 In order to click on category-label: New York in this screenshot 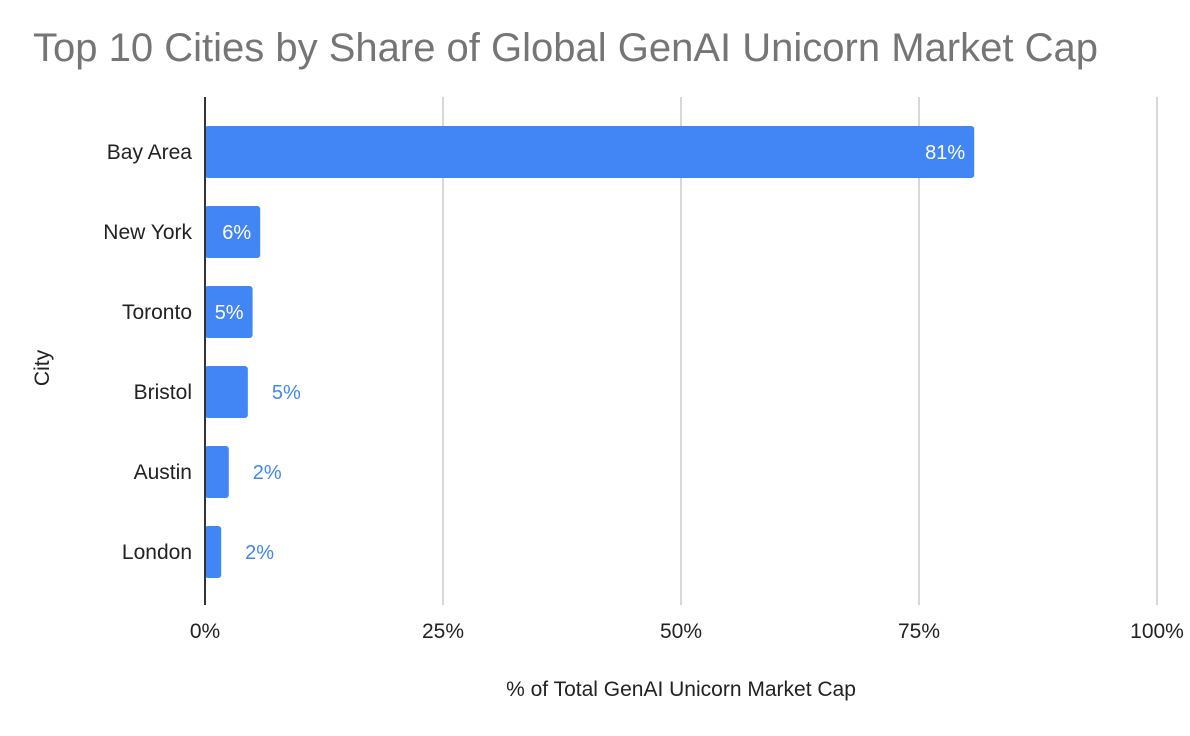, I will do `click(147, 232)`.